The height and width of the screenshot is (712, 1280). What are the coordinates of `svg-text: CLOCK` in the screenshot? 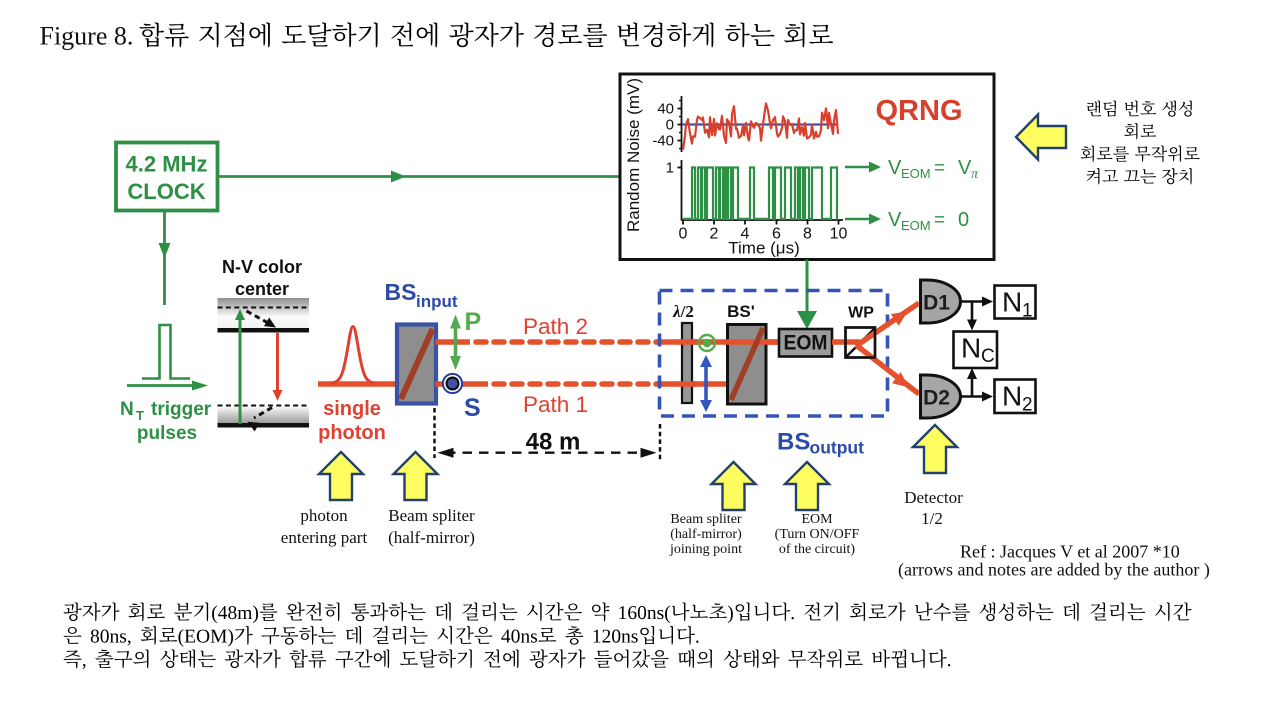 It's located at (166, 191).